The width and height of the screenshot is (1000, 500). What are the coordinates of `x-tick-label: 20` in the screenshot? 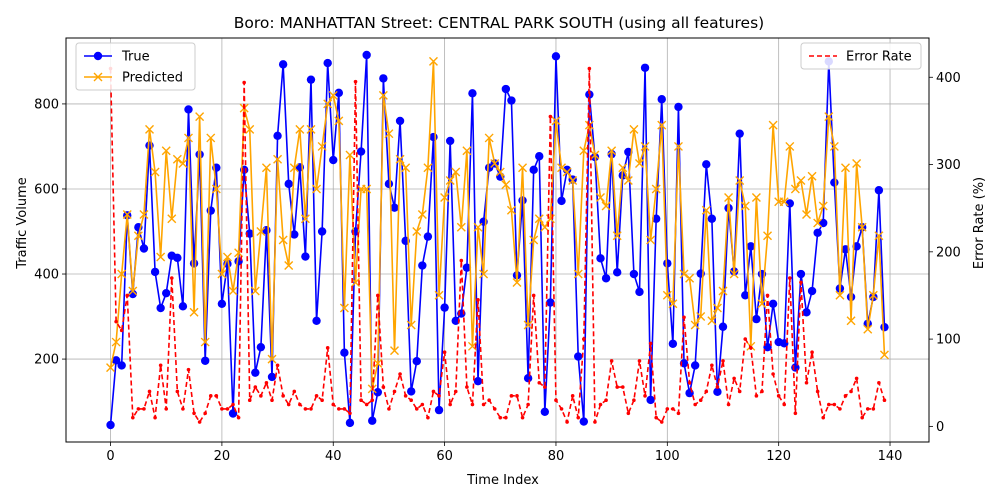 It's located at (222, 456).